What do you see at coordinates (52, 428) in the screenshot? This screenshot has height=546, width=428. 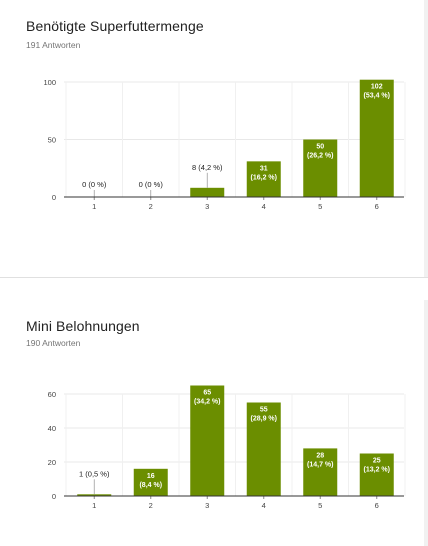 I see `y-tick-label: 40` at bounding box center [52, 428].